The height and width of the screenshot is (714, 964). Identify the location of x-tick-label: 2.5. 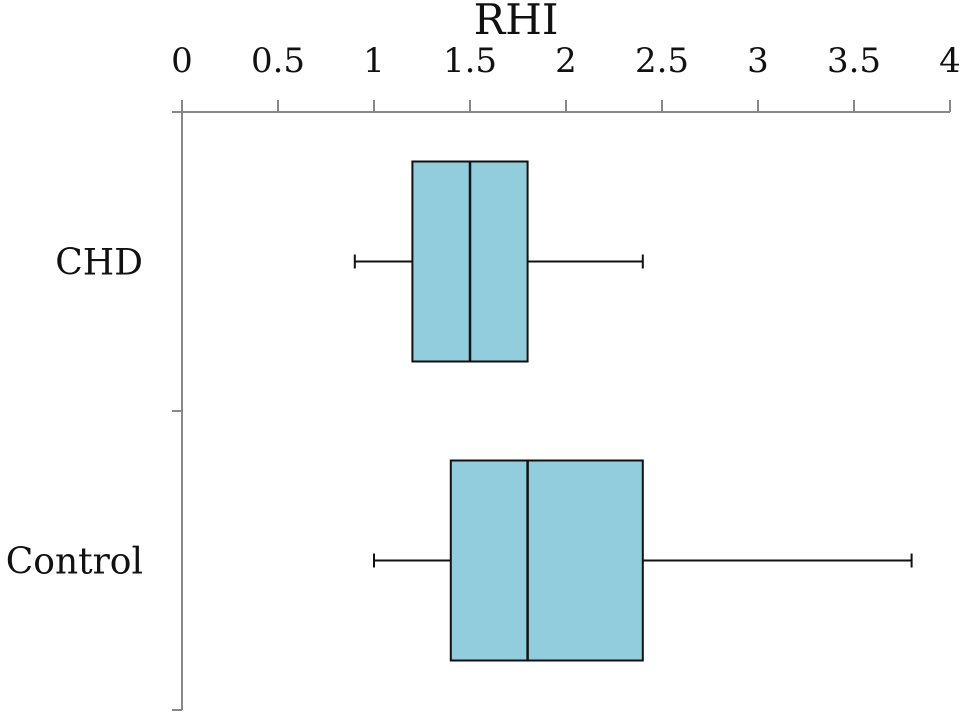
(662, 61).